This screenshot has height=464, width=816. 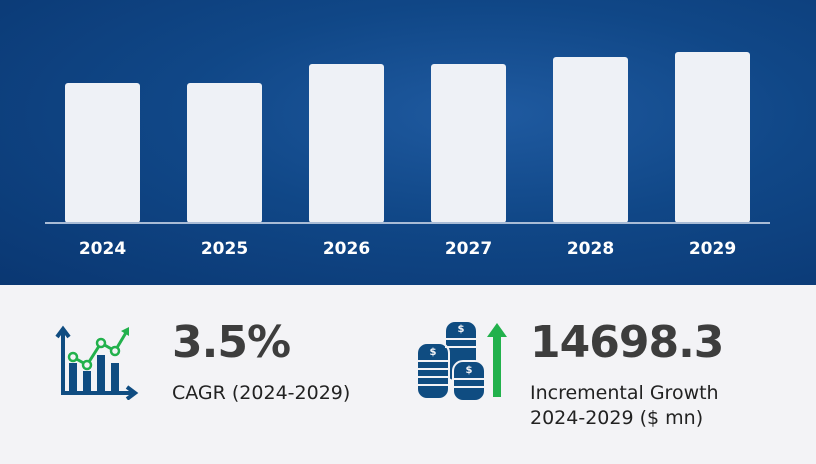 What do you see at coordinates (224, 249) in the screenshot?
I see `x-tick-label: 2025` at bounding box center [224, 249].